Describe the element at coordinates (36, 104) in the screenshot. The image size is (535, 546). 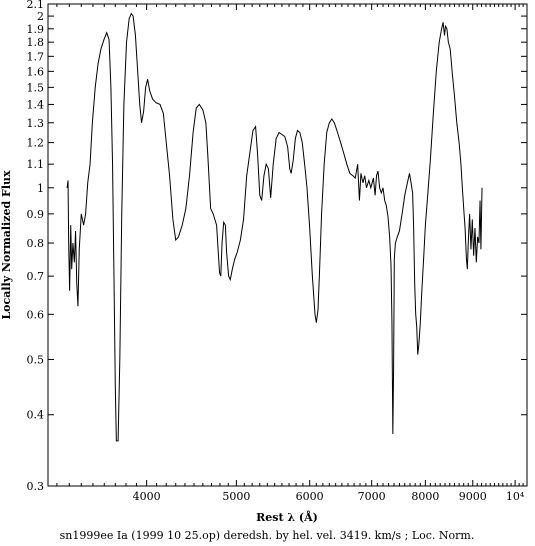
I see `y-tick-label: 1.4` at that location.